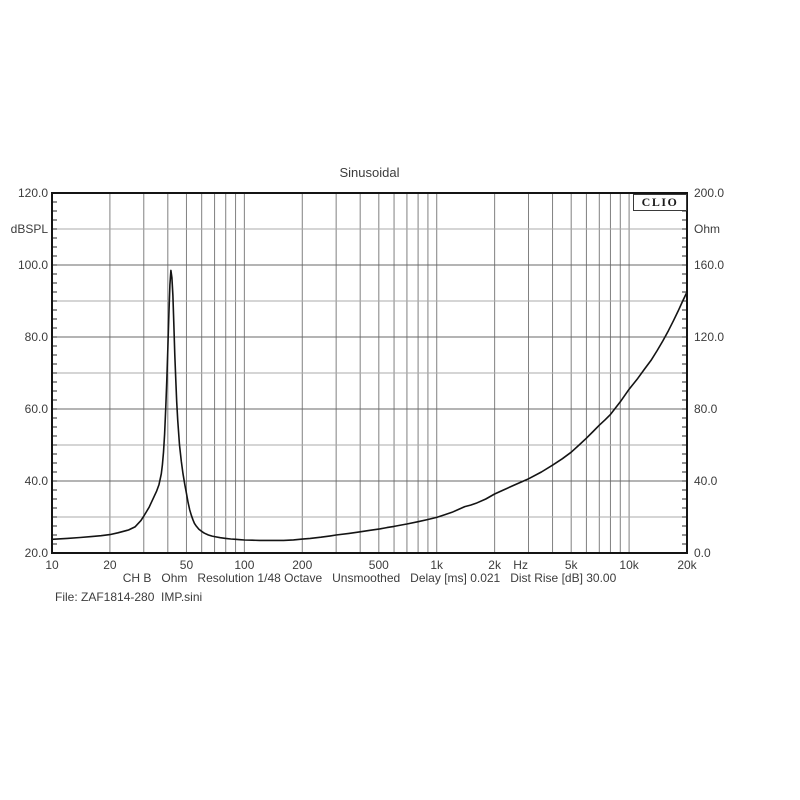  I want to click on x-axis-unit-label: Hz, so click(520, 565).